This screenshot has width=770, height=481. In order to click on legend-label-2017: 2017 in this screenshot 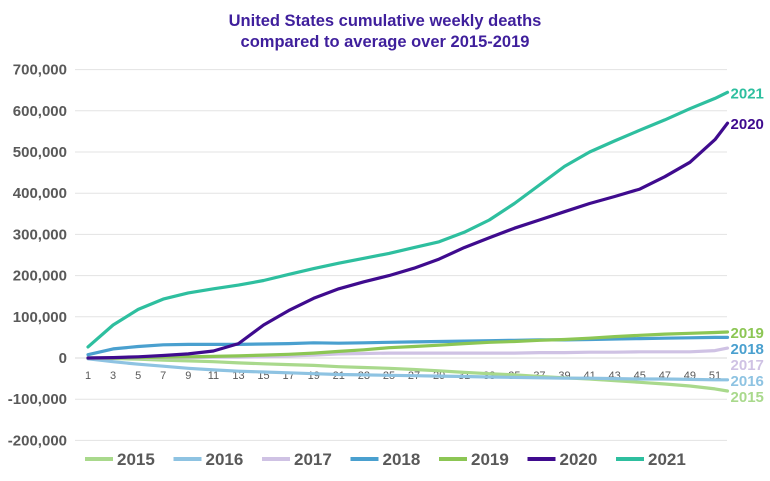, I will do `click(313, 459)`.